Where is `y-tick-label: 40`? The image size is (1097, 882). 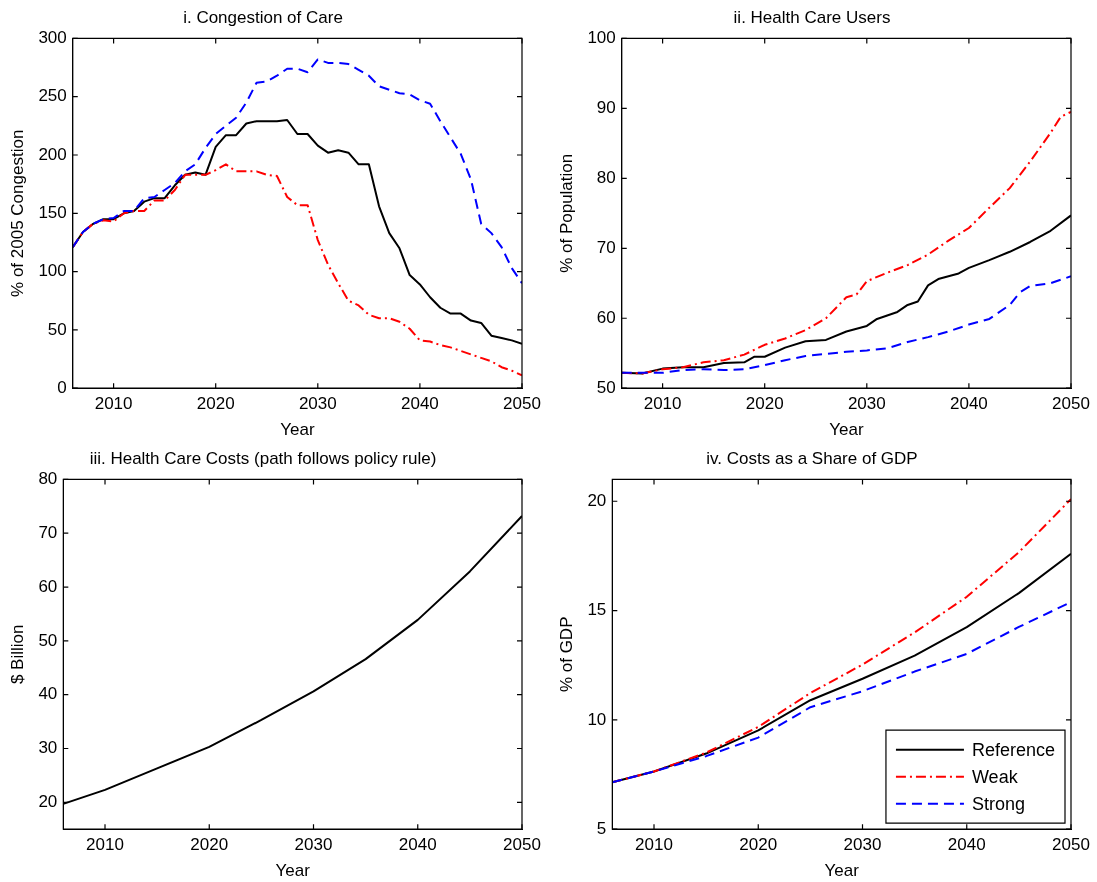 y-tick-label: 40 is located at coordinates (48, 694).